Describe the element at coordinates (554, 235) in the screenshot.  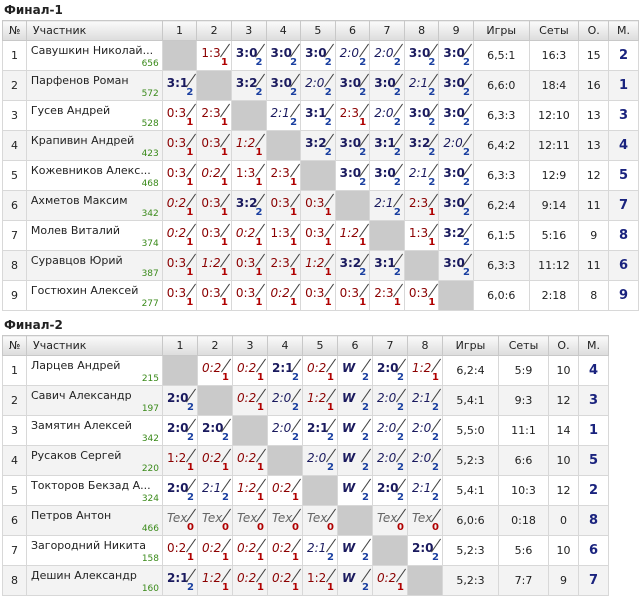
I see `sets: 5:16` at that location.